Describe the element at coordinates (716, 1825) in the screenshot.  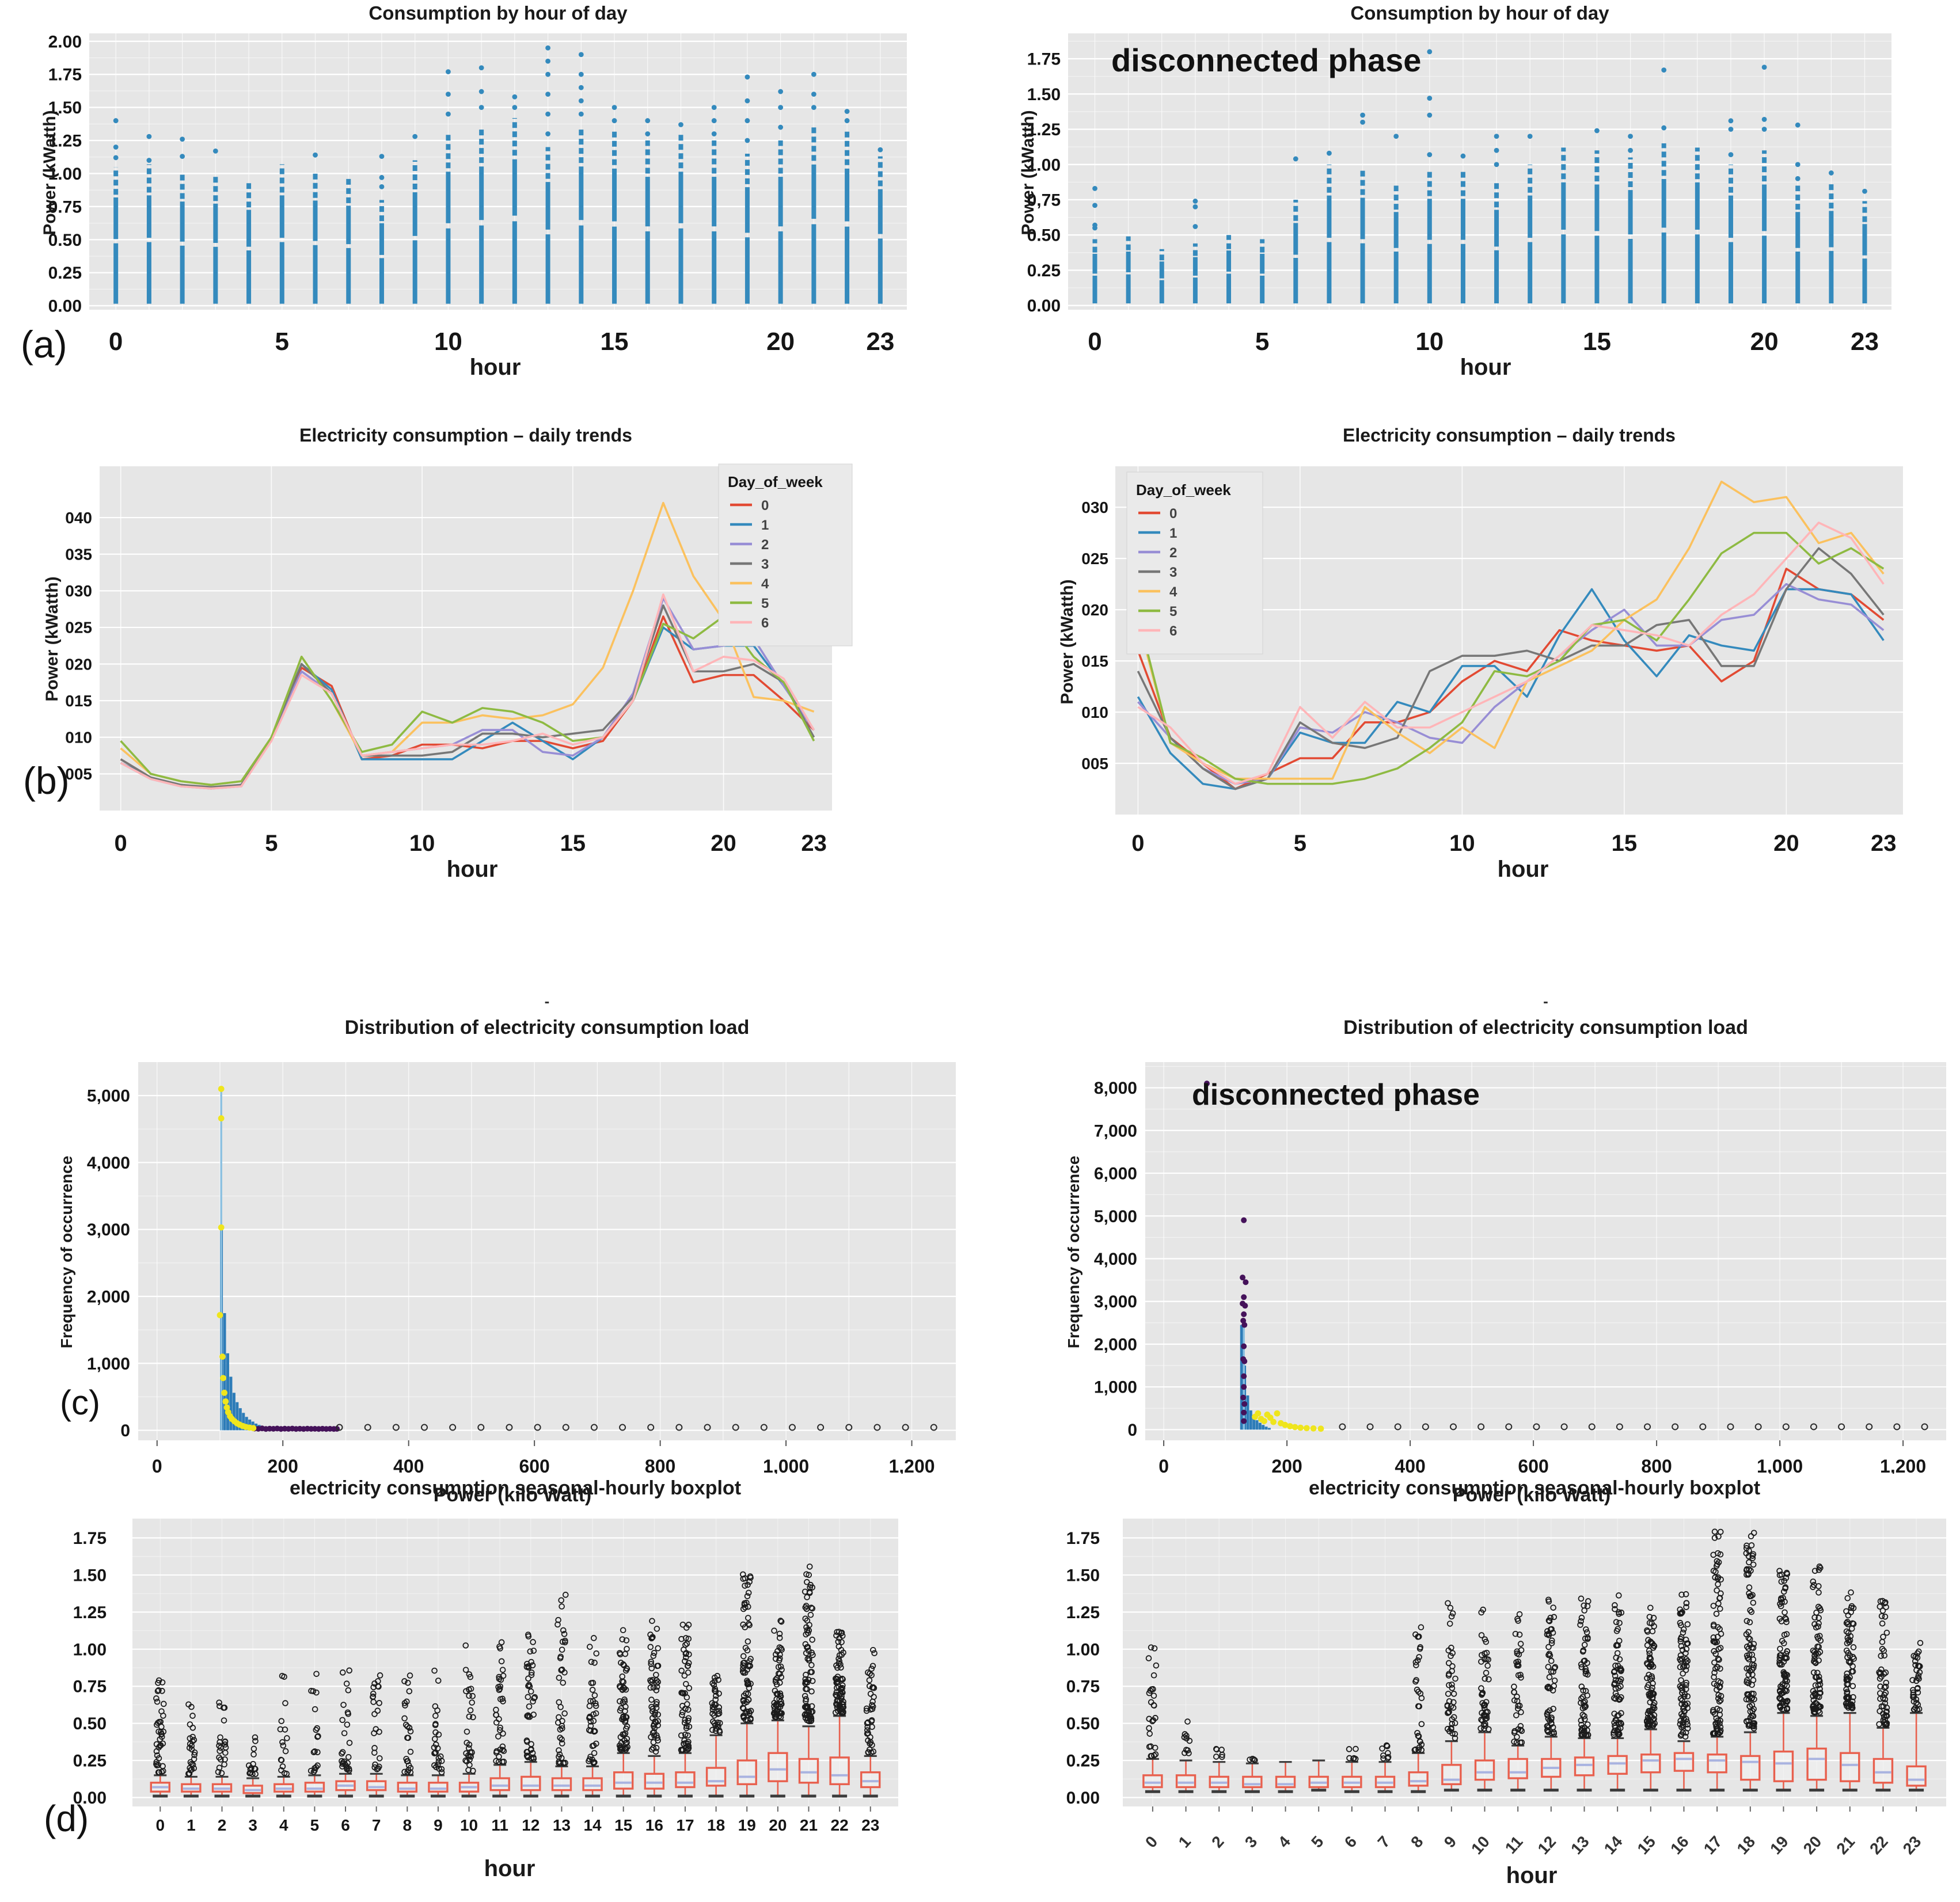
I see `svg-text: 18` at that location.